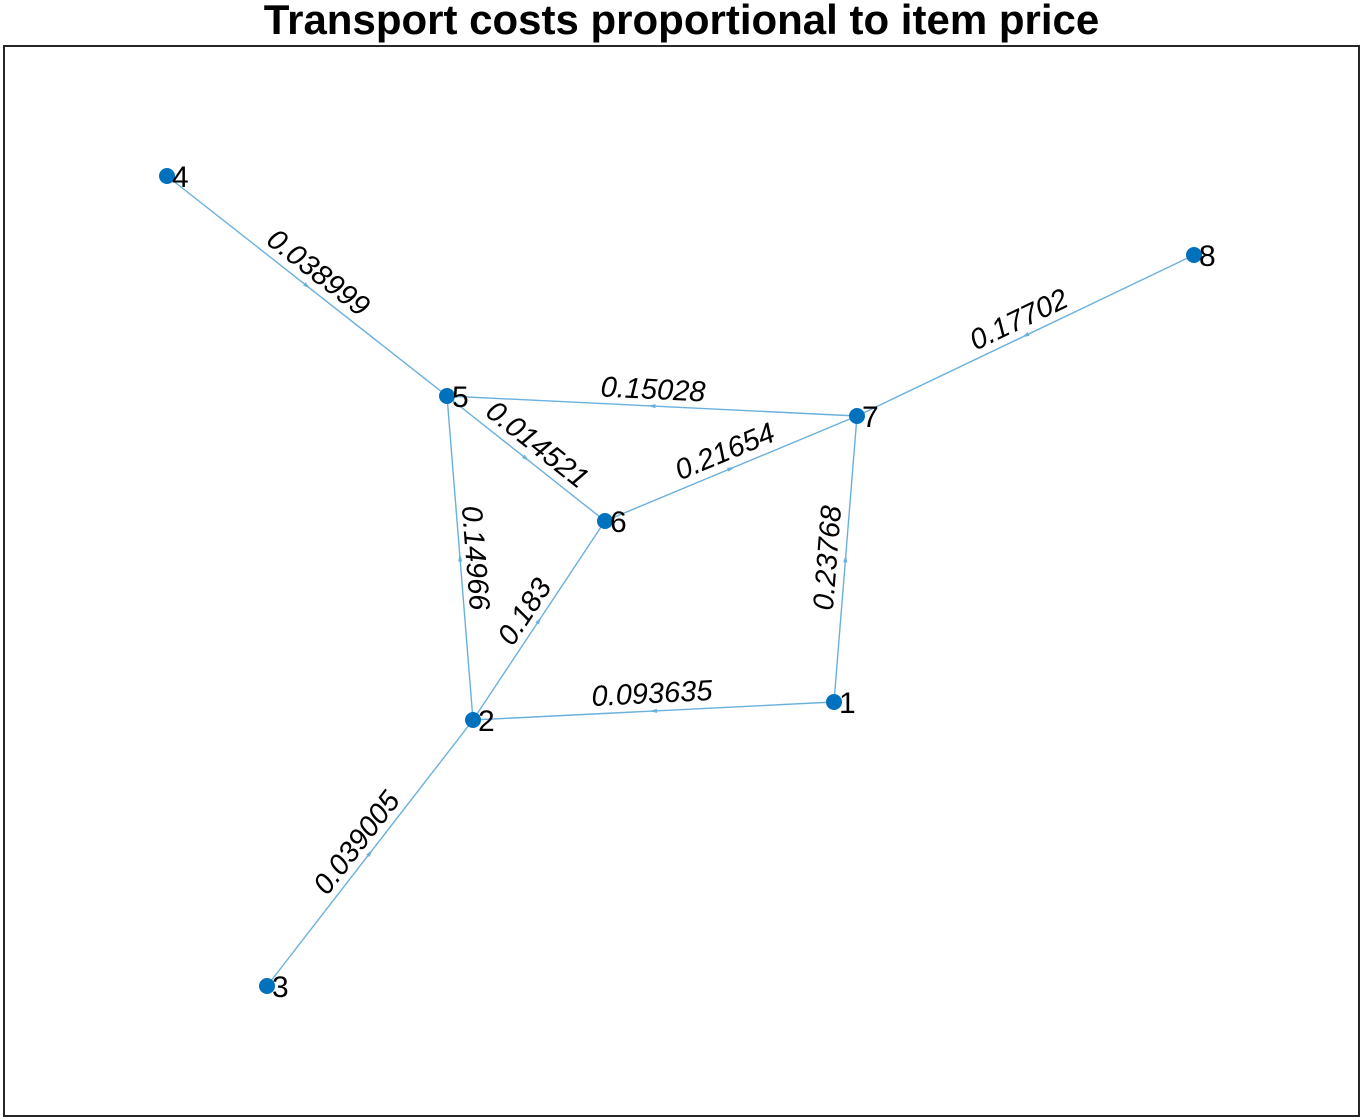  What do you see at coordinates (280, 987) in the screenshot?
I see `node-label: 3` at bounding box center [280, 987].